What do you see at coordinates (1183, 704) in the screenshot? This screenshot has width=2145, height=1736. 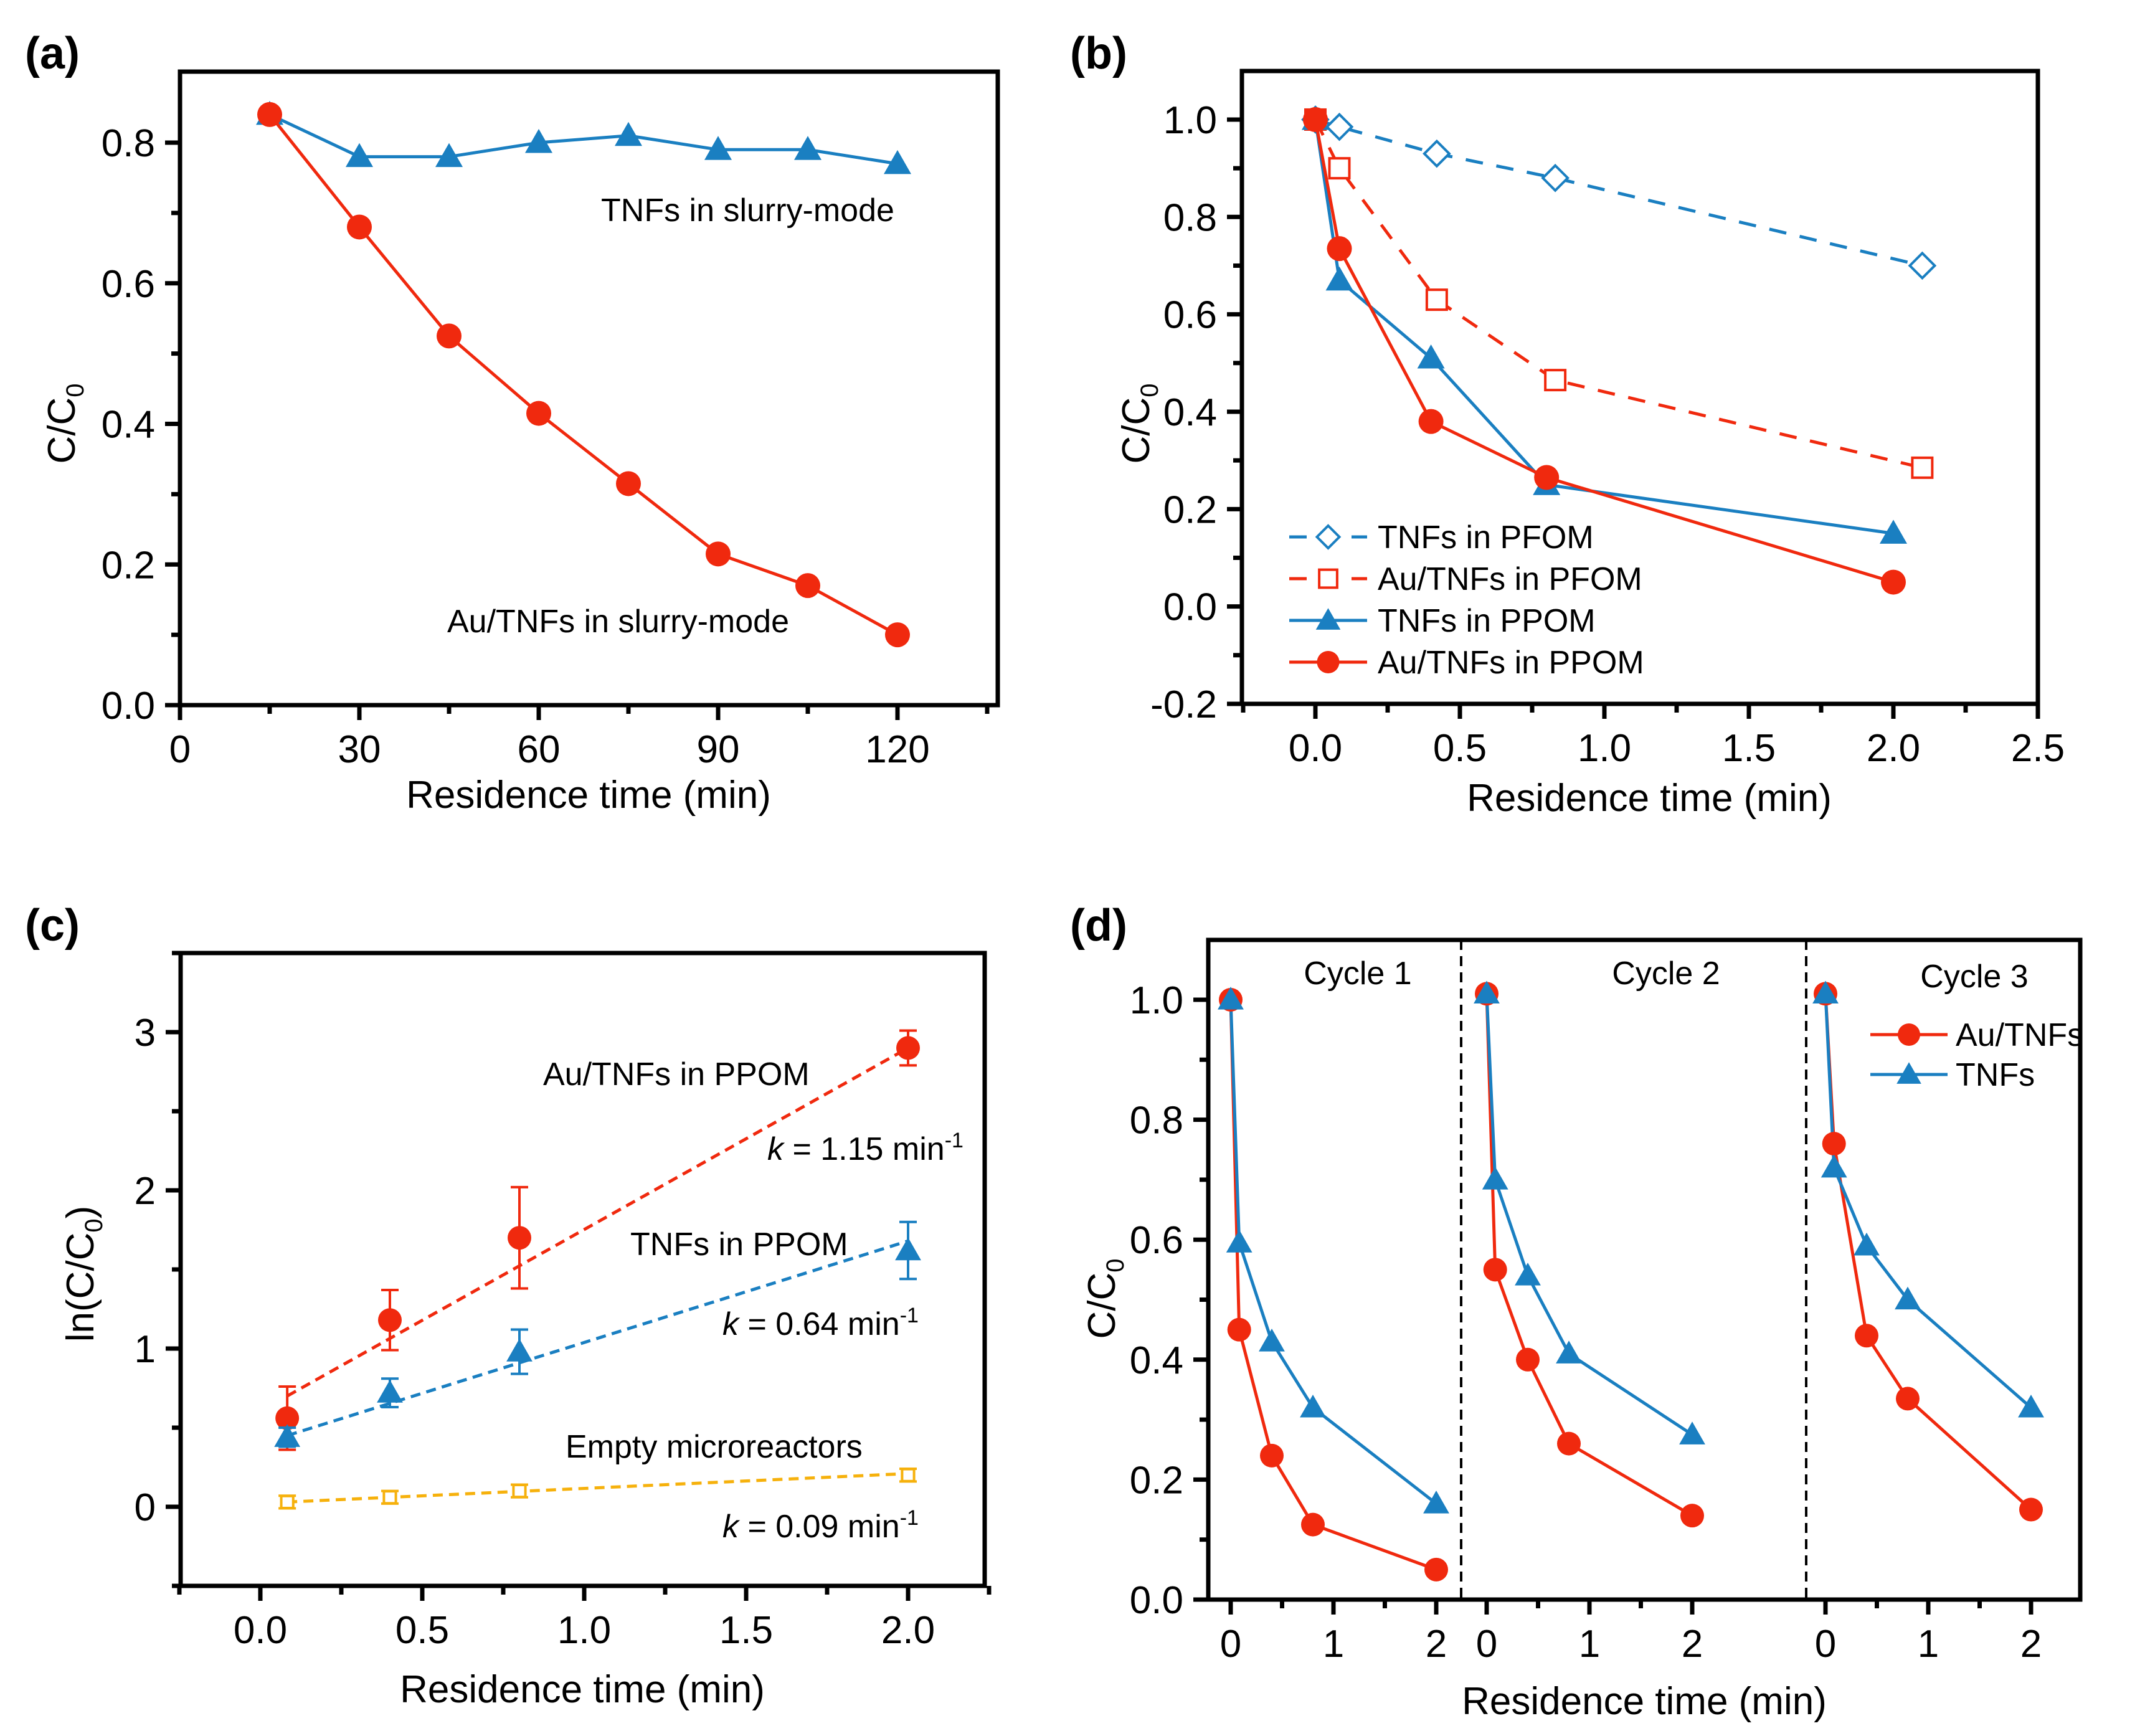 I see `y-tick-label: -0.2` at bounding box center [1183, 704].